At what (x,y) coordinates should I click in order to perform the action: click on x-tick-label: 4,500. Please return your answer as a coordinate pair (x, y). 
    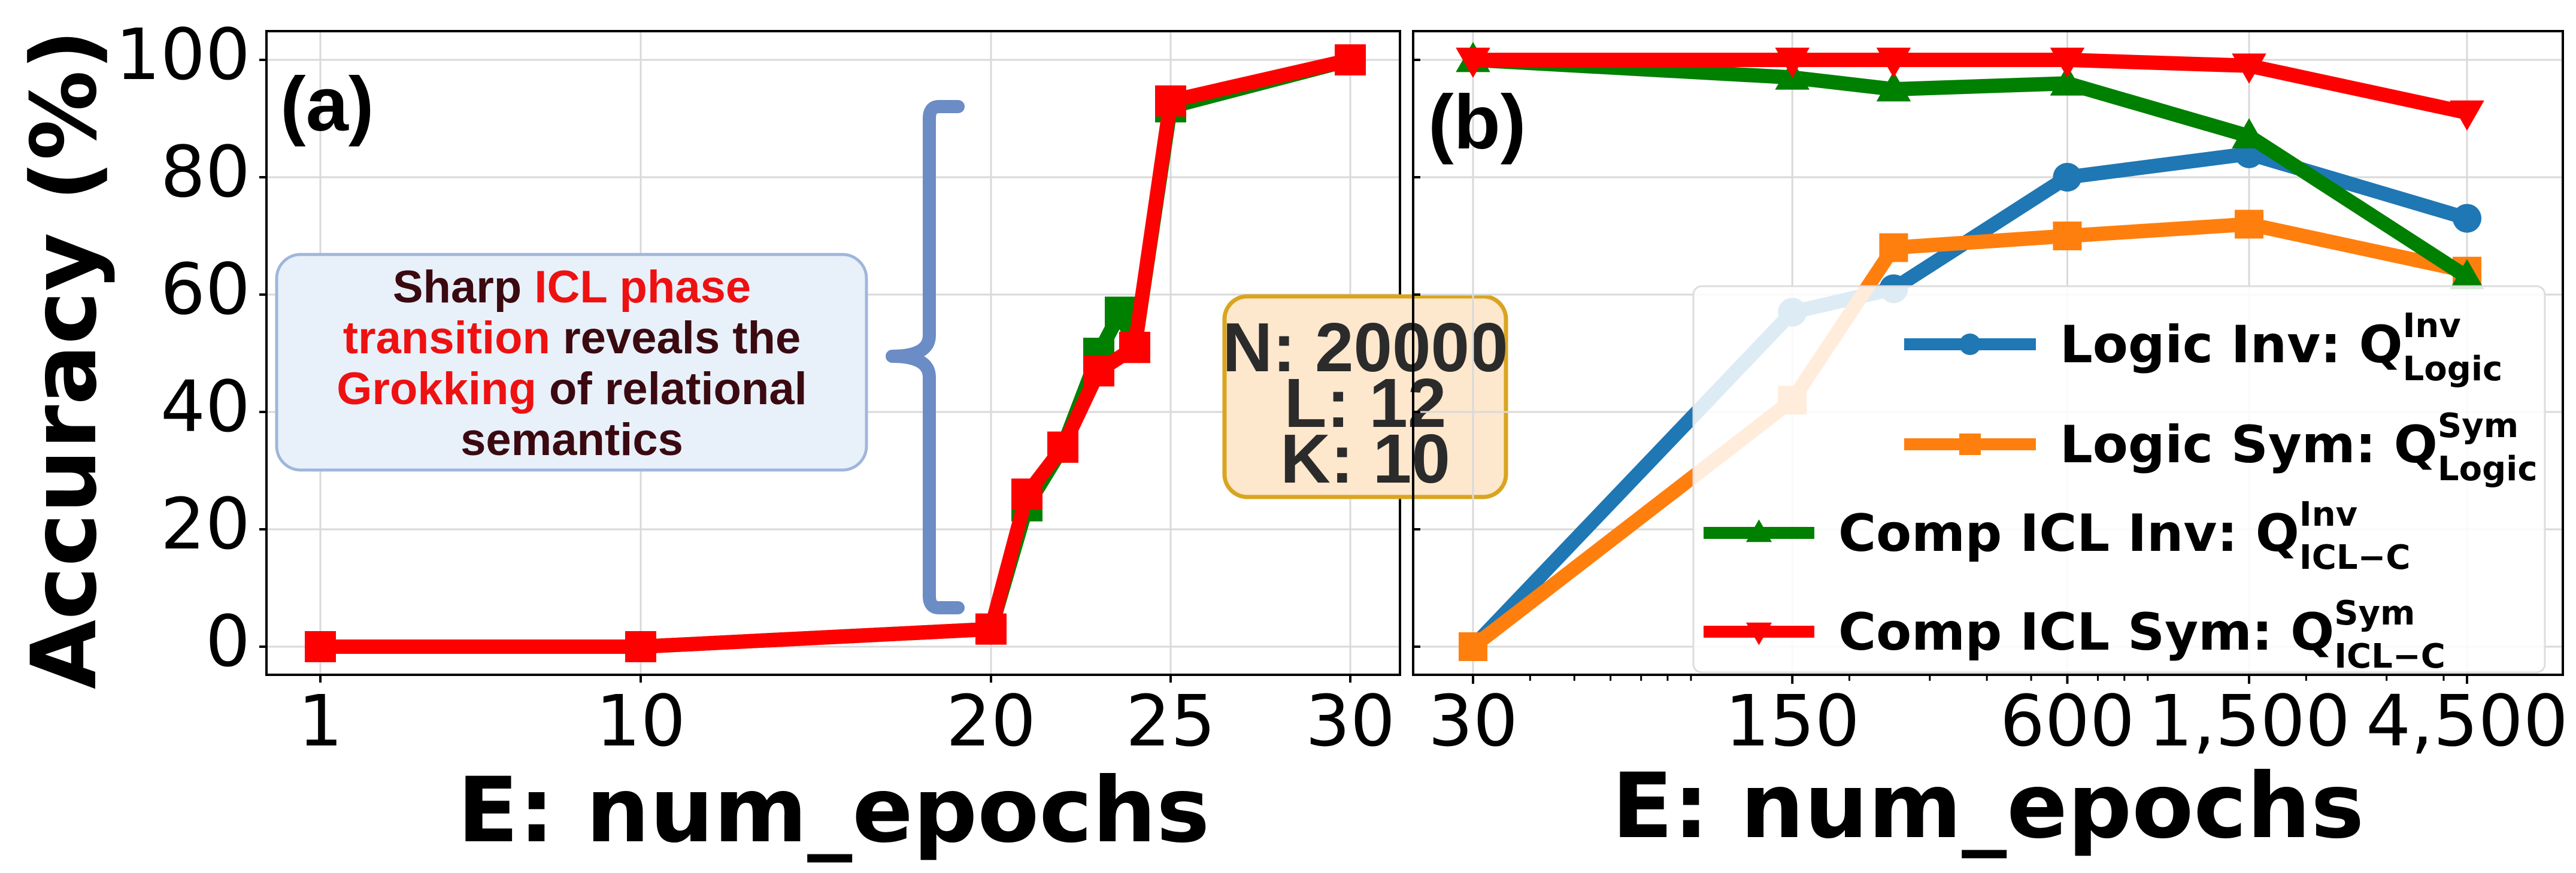
    Looking at the image, I should click on (2467, 721).